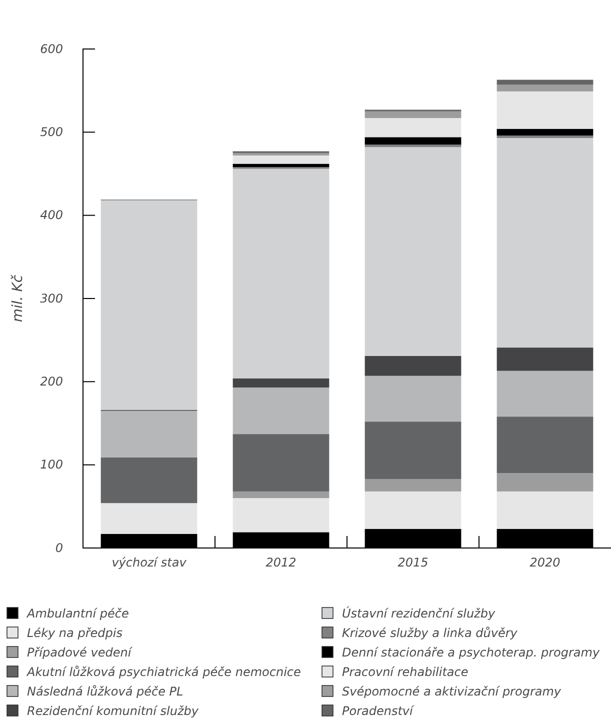 This screenshot has width=611, height=727. What do you see at coordinates (413, 563) in the screenshot?
I see `x-tick-label: 2015` at bounding box center [413, 563].